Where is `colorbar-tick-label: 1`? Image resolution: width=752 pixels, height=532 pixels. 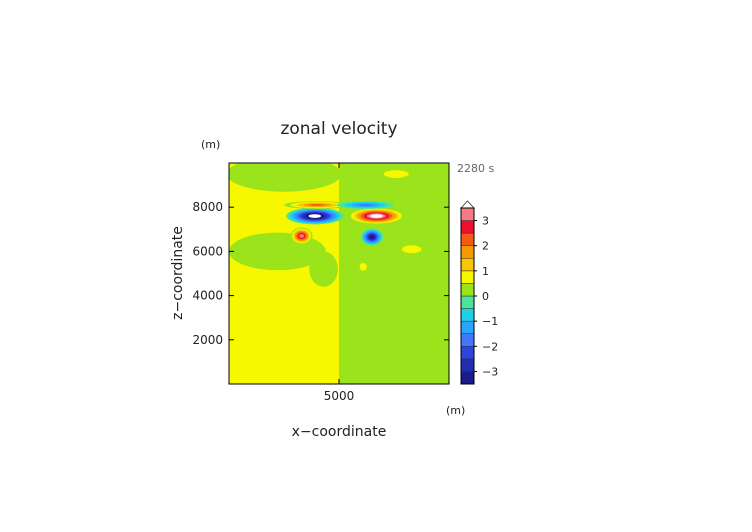 colorbar-tick-label: 1 is located at coordinates (485, 271).